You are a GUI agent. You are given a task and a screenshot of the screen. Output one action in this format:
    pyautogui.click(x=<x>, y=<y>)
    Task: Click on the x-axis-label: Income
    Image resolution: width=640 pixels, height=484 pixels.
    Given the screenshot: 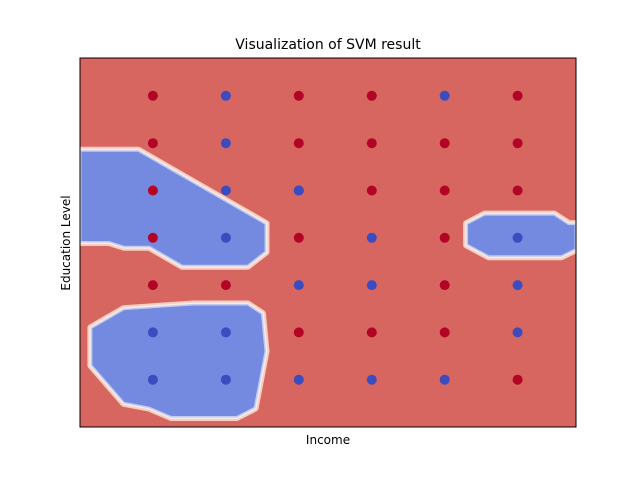 What is the action you would take?
    pyautogui.click(x=328, y=440)
    